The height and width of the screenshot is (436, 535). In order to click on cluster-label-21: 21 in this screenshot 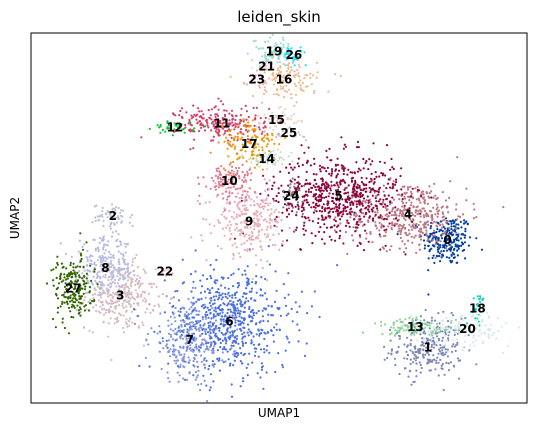, I will do `click(266, 66)`.